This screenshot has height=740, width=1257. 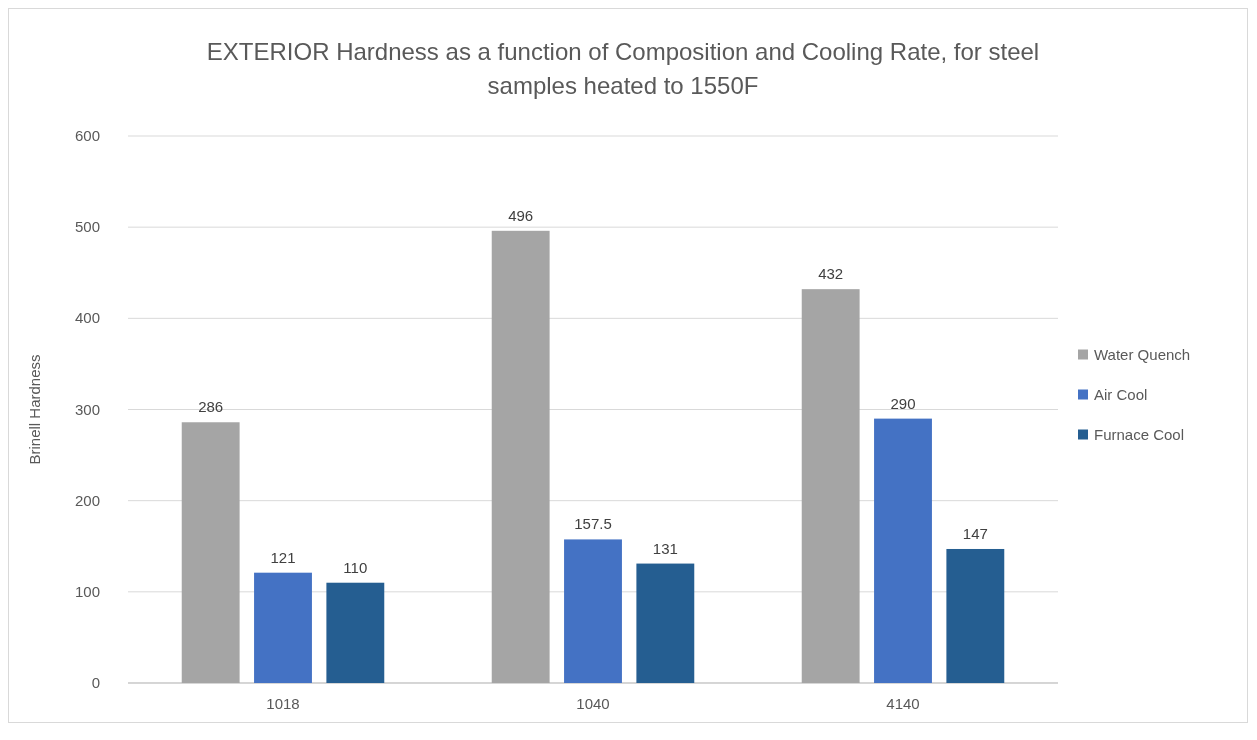 I want to click on data-label: 496, so click(x=521, y=215).